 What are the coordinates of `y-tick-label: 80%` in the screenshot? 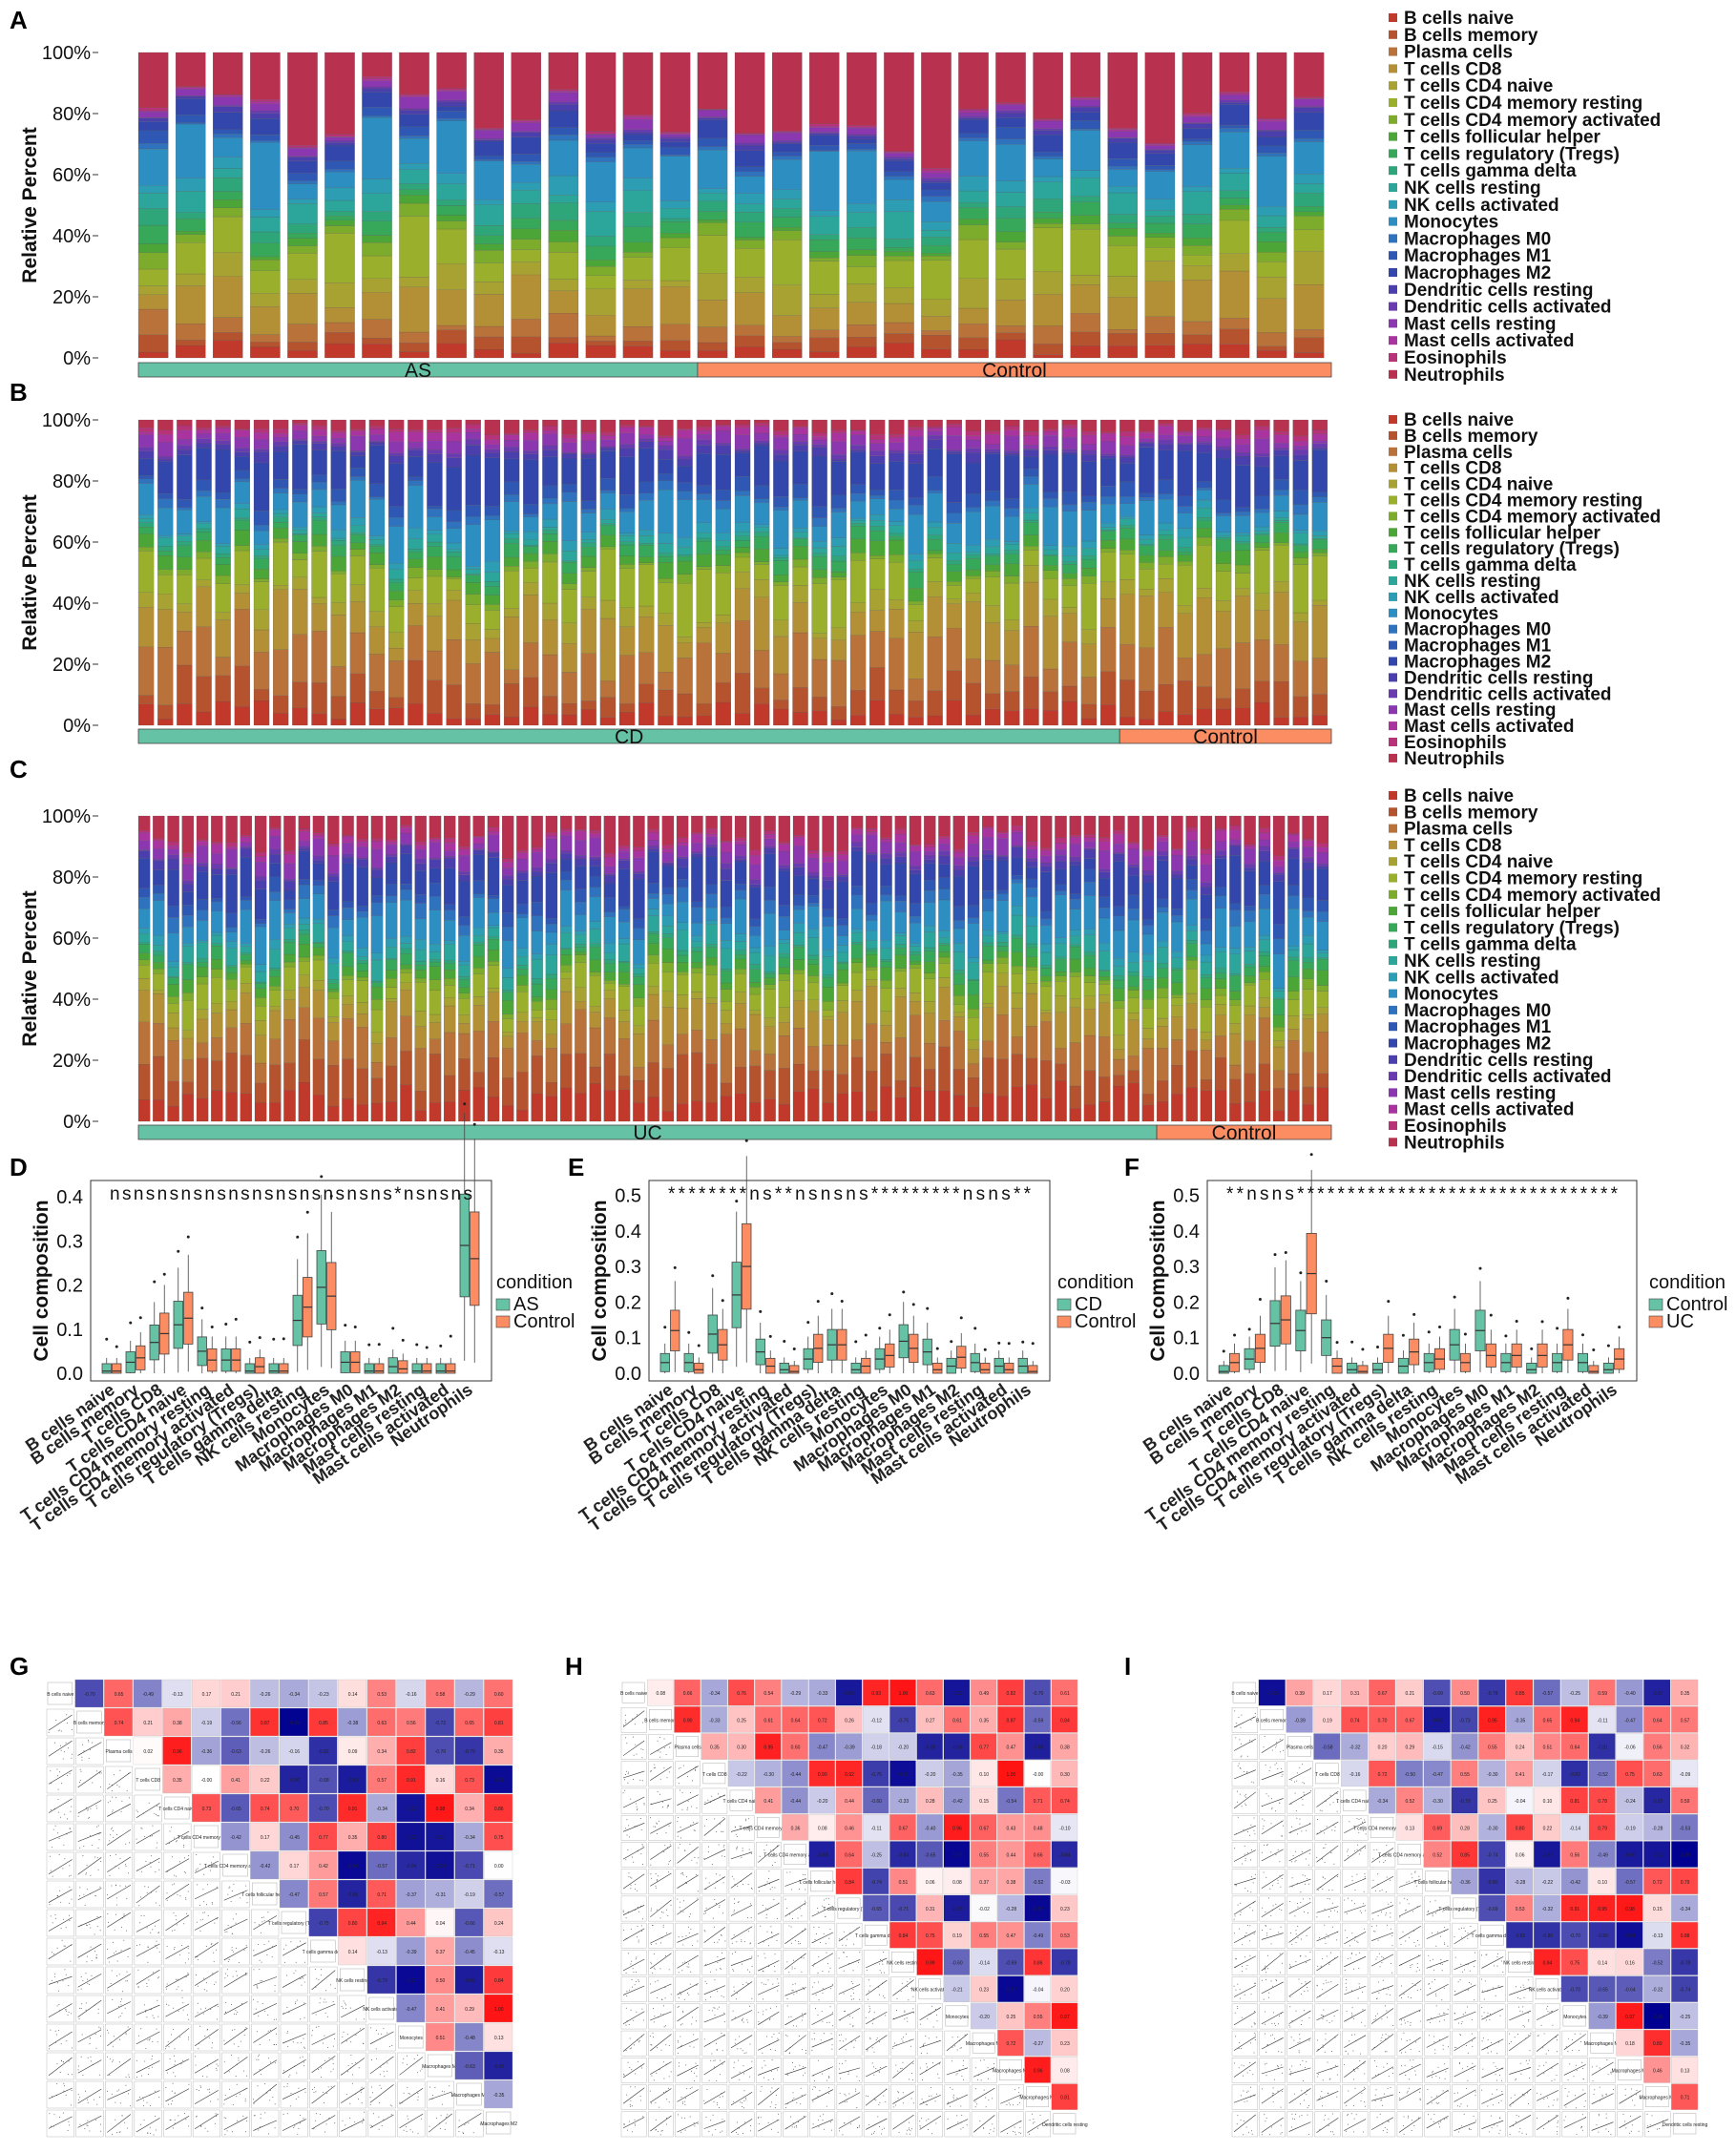 It's located at (71, 482).